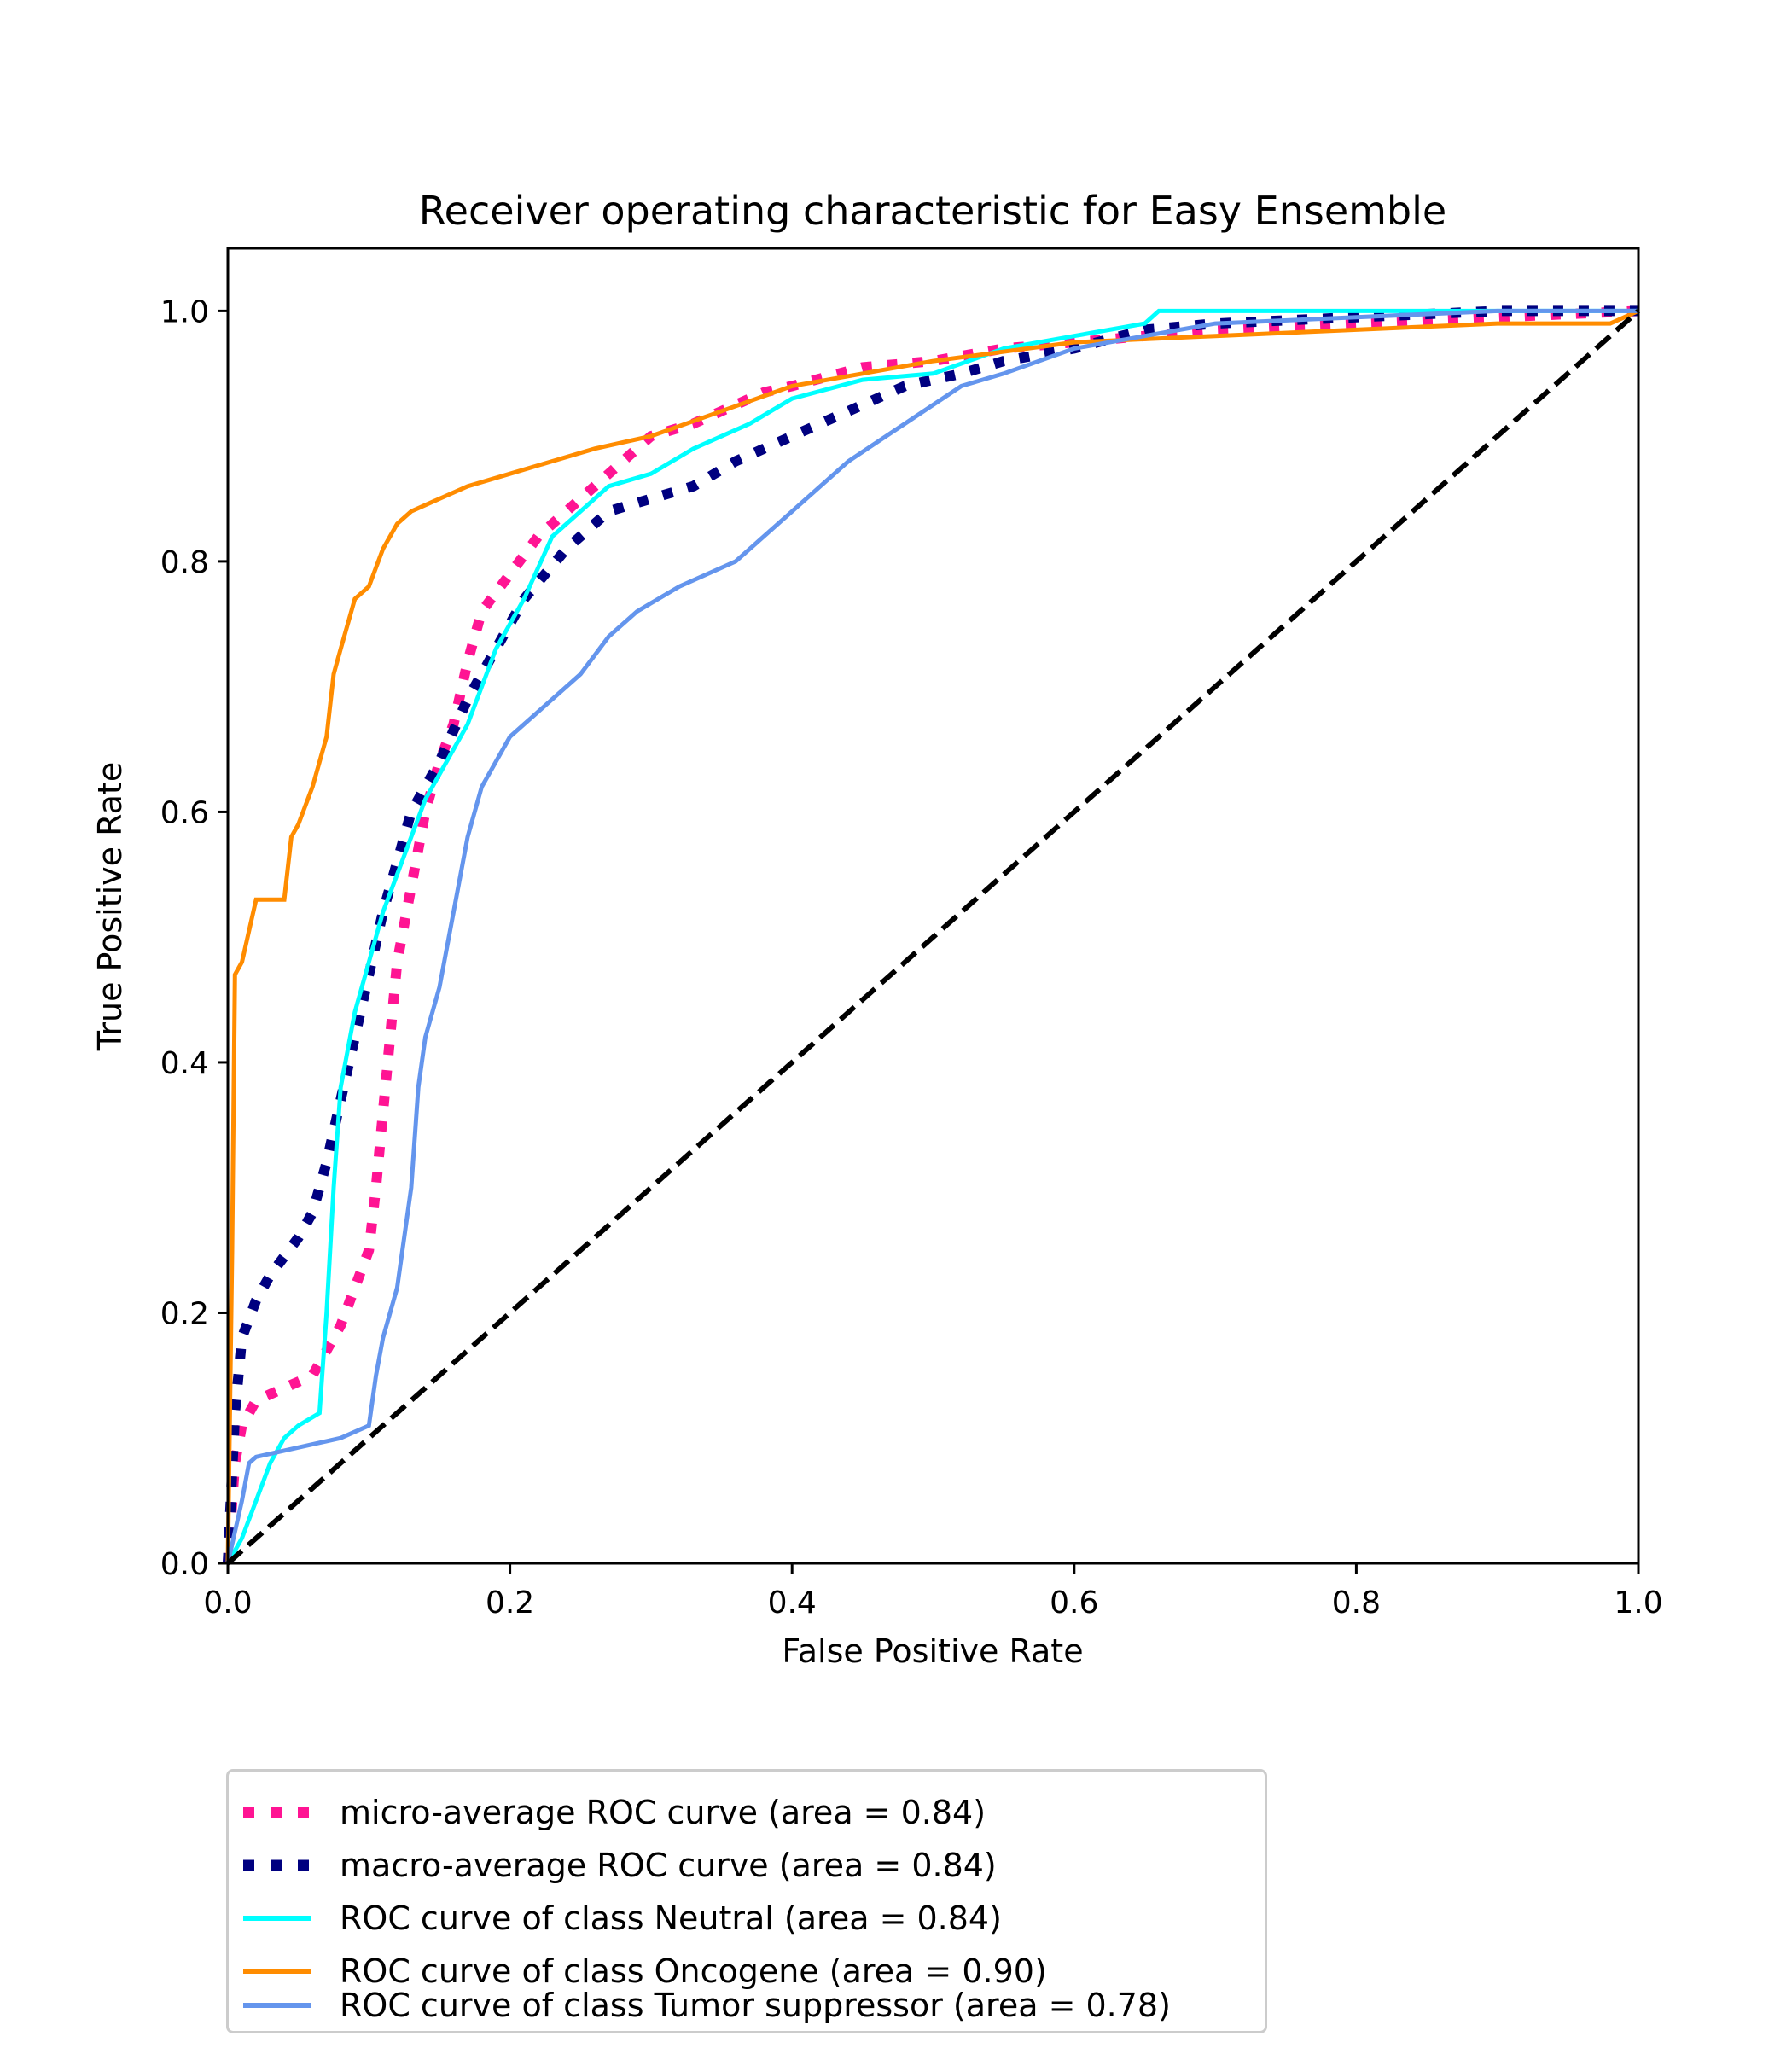 The width and height of the screenshot is (1792, 2048). I want to click on x-axis-ticks: 0.0 0.2 0.4 0.6 0.8 1.0, so click(933, 1591).